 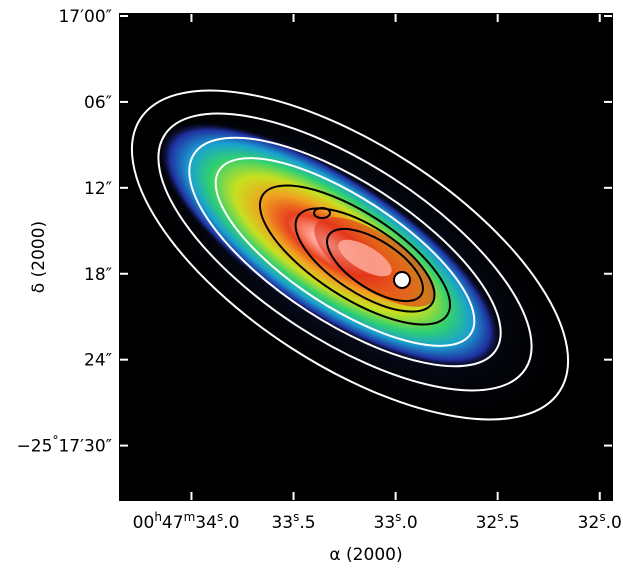 What do you see at coordinates (85, 17) in the screenshot?
I see `y-tick-label: 17′00″` at bounding box center [85, 17].